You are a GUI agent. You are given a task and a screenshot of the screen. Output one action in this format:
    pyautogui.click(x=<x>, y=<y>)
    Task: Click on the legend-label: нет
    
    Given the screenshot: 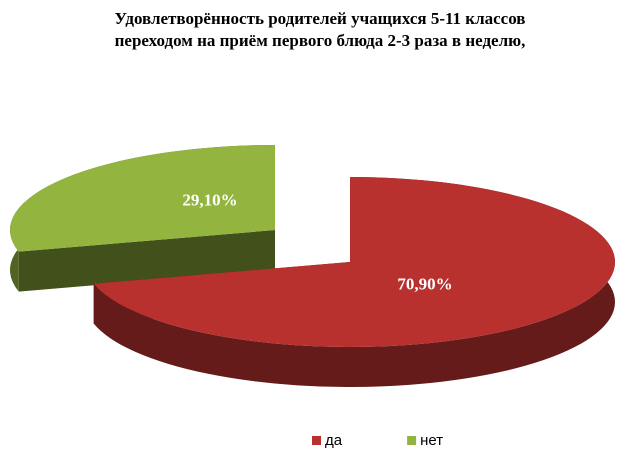 What is the action you would take?
    pyautogui.click(x=431, y=440)
    